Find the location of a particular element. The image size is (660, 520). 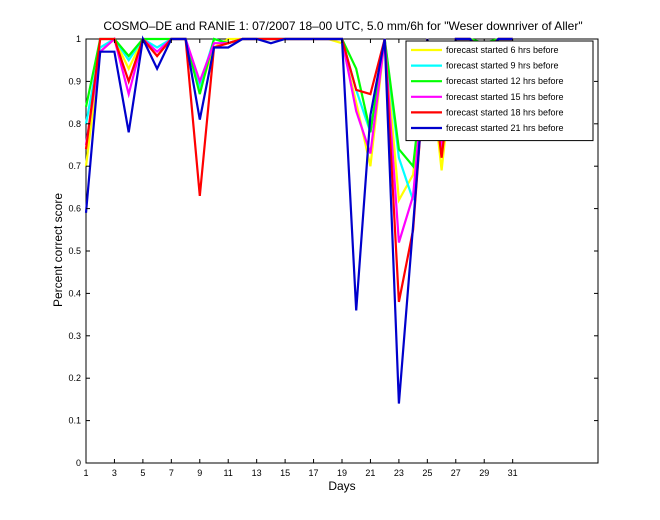

x-axis-label: Days is located at coordinates (341, 486).